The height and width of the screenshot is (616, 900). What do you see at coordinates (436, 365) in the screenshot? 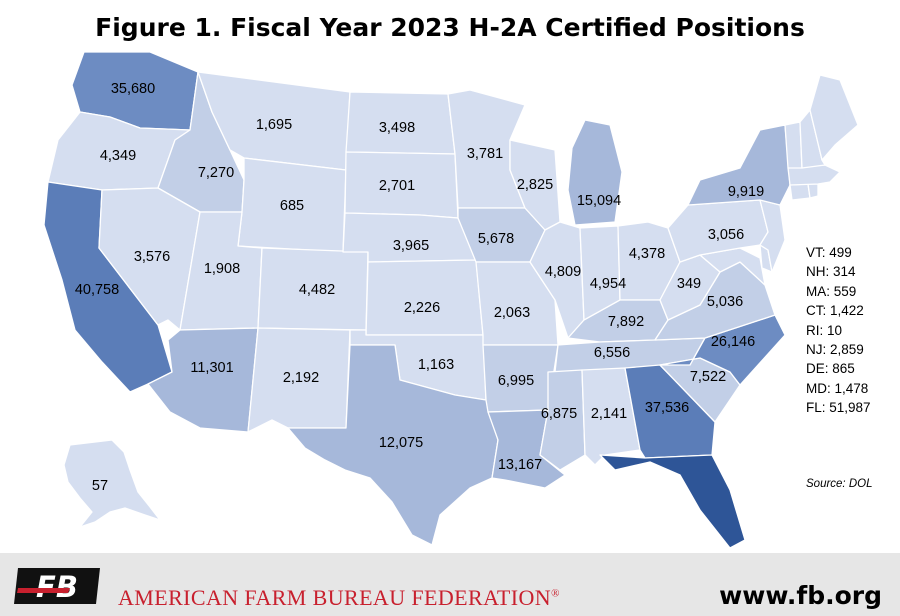
I see `state-value-label: 1,163` at bounding box center [436, 365].